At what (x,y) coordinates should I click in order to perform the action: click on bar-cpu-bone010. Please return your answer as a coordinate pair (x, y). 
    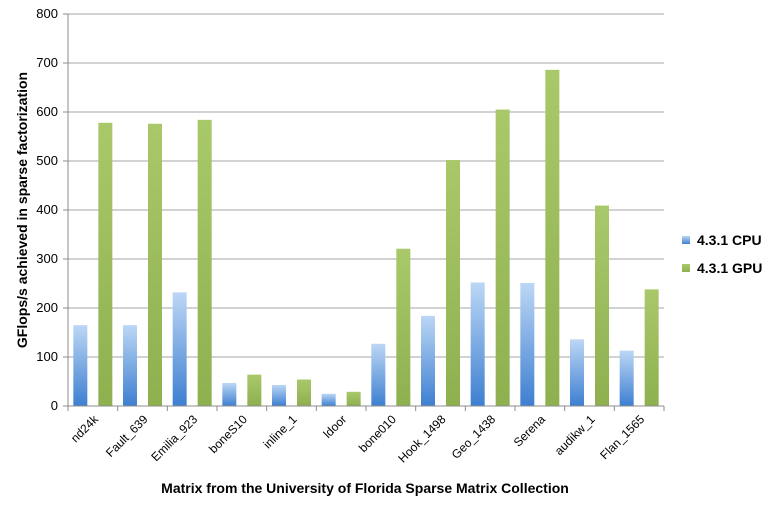
    Looking at the image, I should click on (378, 374).